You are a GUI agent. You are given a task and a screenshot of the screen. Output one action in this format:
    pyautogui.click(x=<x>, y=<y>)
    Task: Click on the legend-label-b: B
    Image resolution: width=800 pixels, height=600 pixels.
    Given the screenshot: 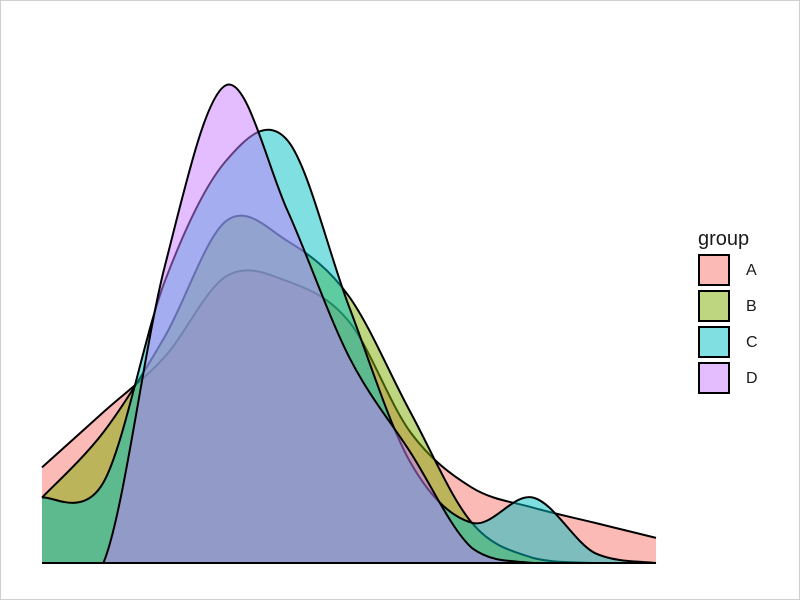 What is the action you would take?
    pyautogui.click(x=751, y=306)
    